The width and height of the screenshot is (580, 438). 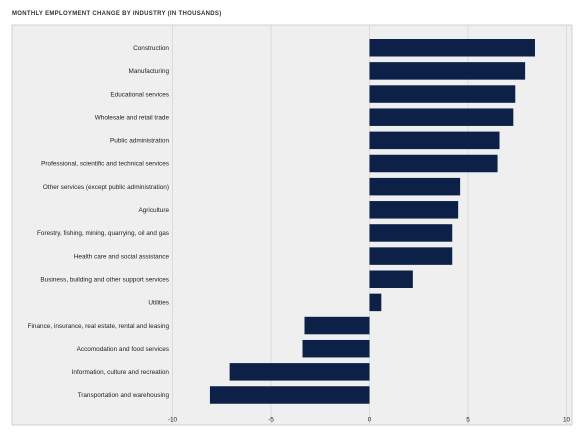 I want to click on category-label: Information, culture and recreation, so click(x=121, y=372).